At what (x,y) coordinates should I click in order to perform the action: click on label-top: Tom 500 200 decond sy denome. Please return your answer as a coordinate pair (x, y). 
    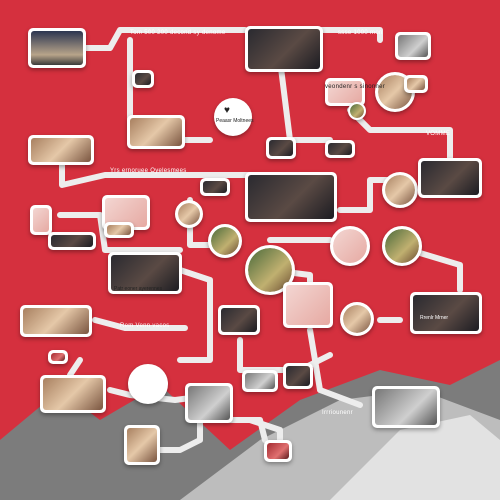
    Looking at the image, I should click on (178, 33).